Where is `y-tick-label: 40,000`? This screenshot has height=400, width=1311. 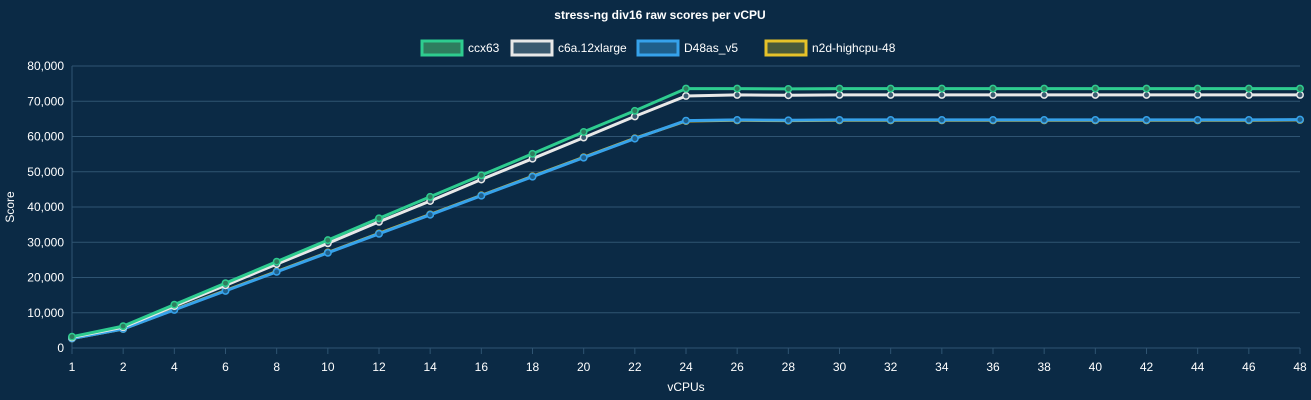
y-tick-label: 40,000 is located at coordinates (45, 207).